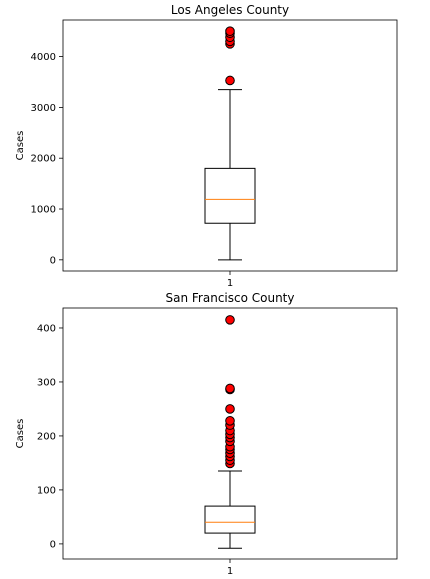  I want to click on y-tick-label: 1000, so click(43, 210).